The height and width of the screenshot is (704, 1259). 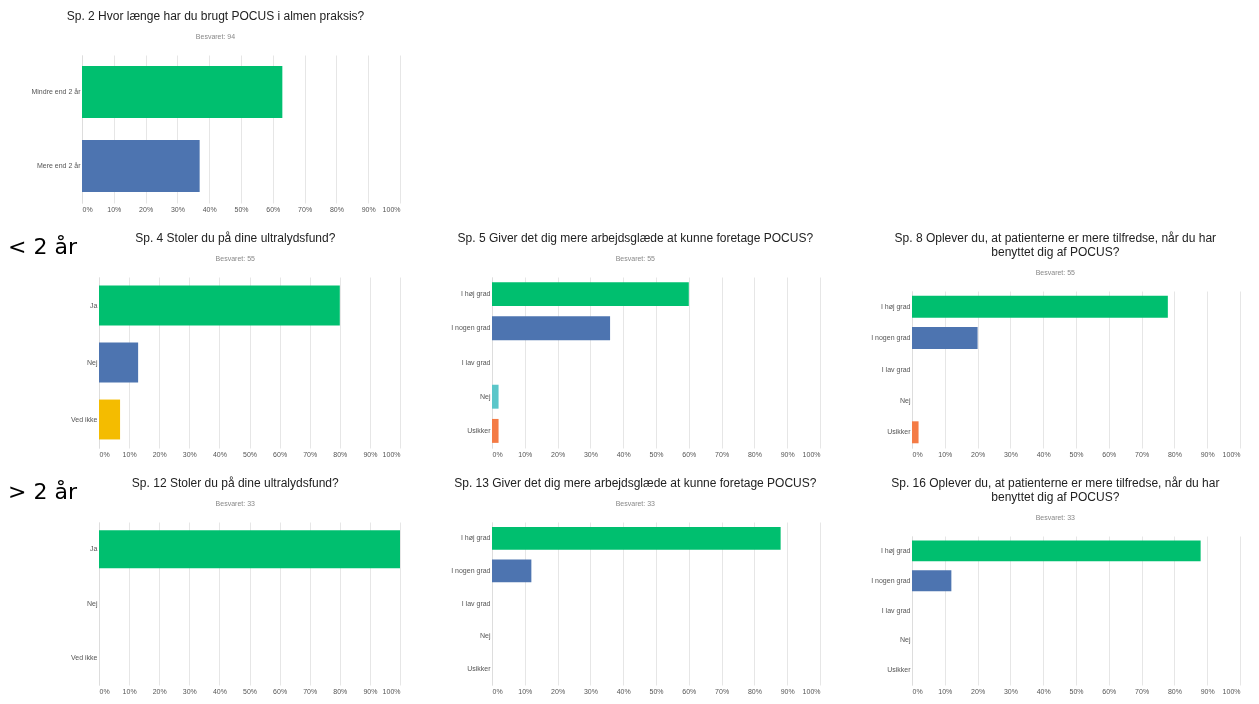 I want to click on chart-title: Sp. 8 Oplever du, at patienterne er mere tilfredse, når du har benyttet dig af POCUS?, so click(x=1055, y=245).